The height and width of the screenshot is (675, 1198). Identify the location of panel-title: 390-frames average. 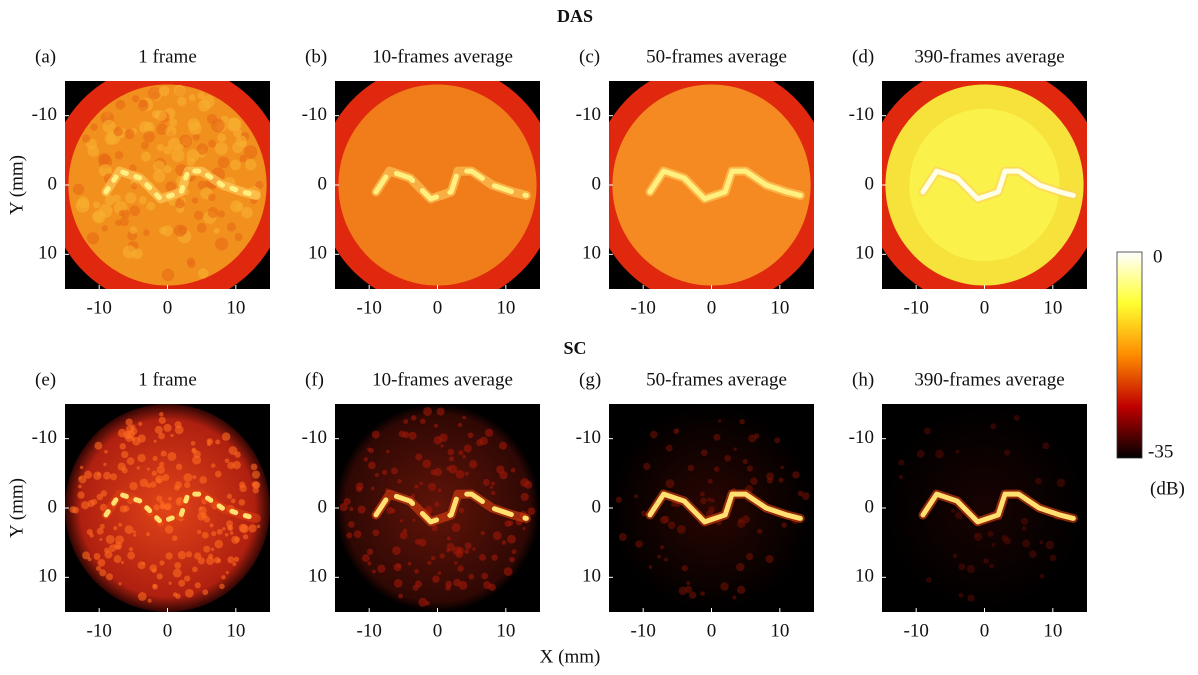
(989, 56).